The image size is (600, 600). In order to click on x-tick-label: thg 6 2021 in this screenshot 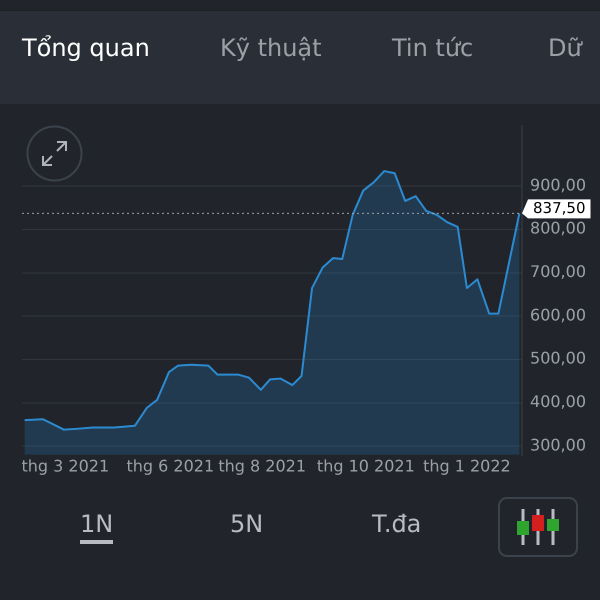, I will do `click(170, 466)`.